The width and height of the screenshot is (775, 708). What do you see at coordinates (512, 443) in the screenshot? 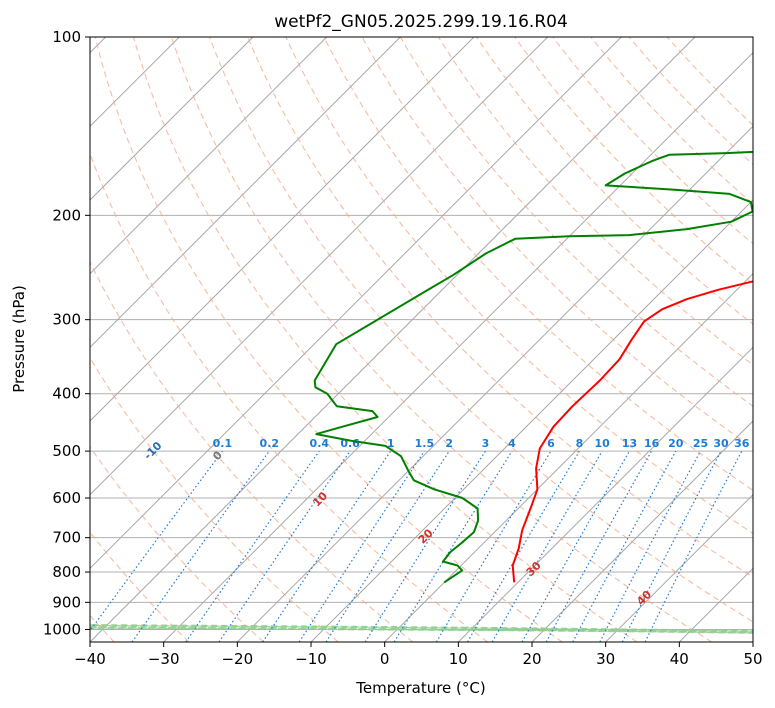
I see `mixing-ratio-label: 4` at bounding box center [512, 443].